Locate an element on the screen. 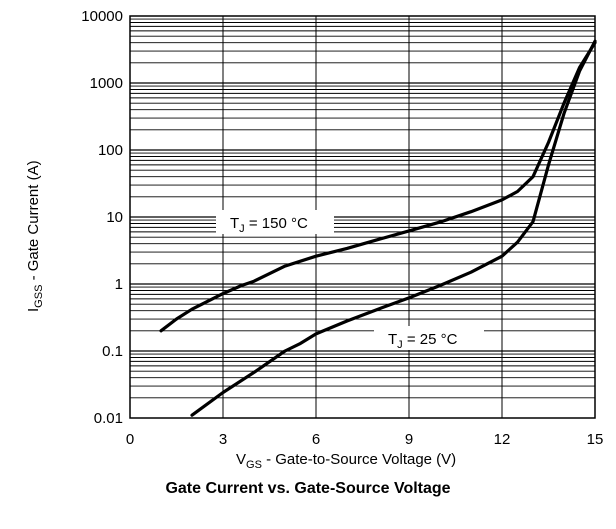 The image size is (616, 529). y-tick-label: 100 is located at coordinates (110, 150).